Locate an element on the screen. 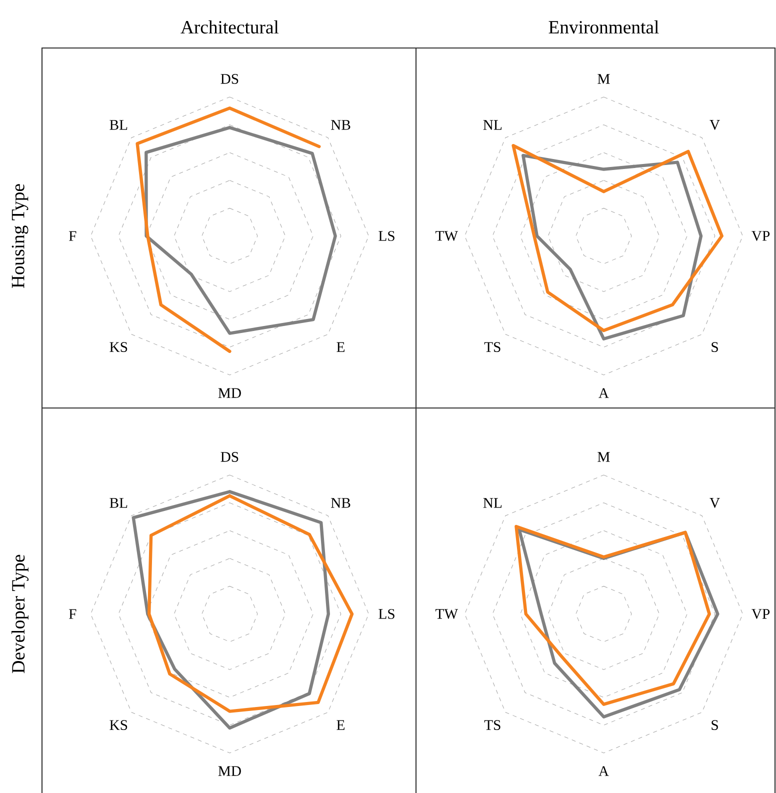 The width and height of the screenshot is (776, 793). text: Developer Type is located at coordinates (19, 614).